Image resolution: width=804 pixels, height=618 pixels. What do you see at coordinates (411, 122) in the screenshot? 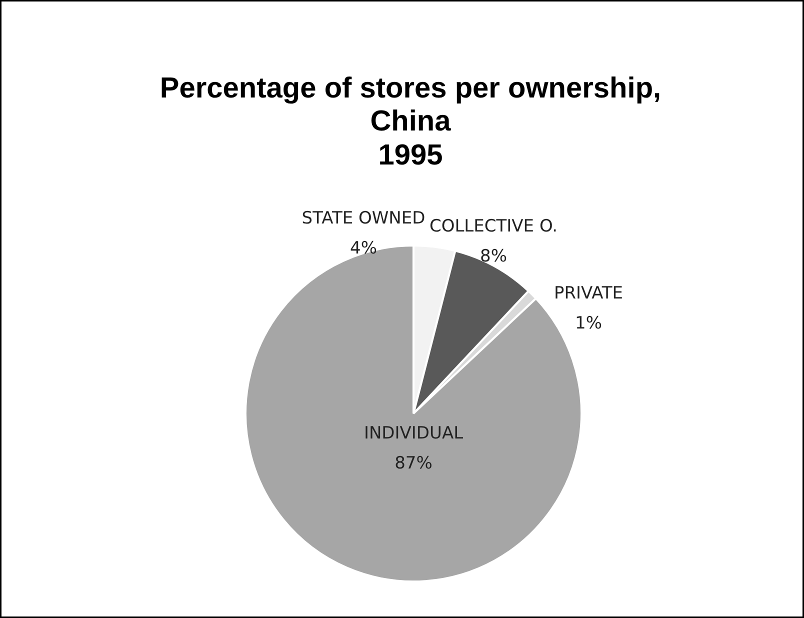
I see `chart-title: Percentage of stores per ownership, China 1995` at bounding box center [411, 122].